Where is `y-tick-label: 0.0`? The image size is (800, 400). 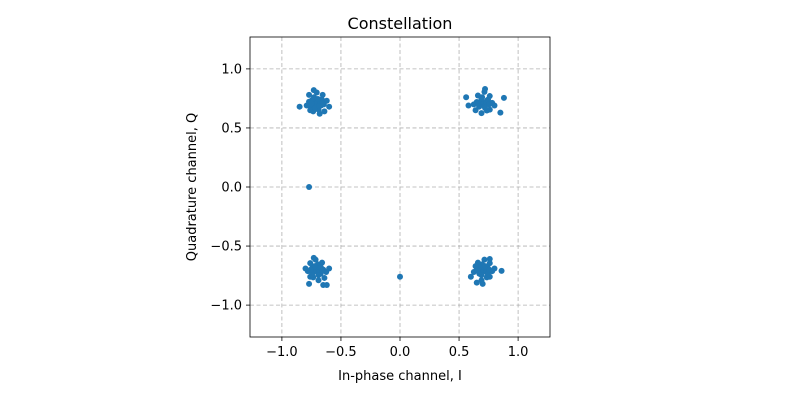
y-tick-label: 0.0 is located at coordinates (231, 188).